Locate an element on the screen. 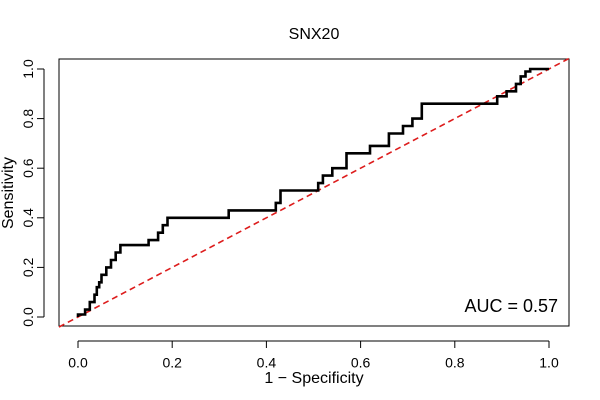  x-axis-ticks: 0.0 0.2 0.4 0.6 0.8 1.0 is located at coordinates (313, 355).